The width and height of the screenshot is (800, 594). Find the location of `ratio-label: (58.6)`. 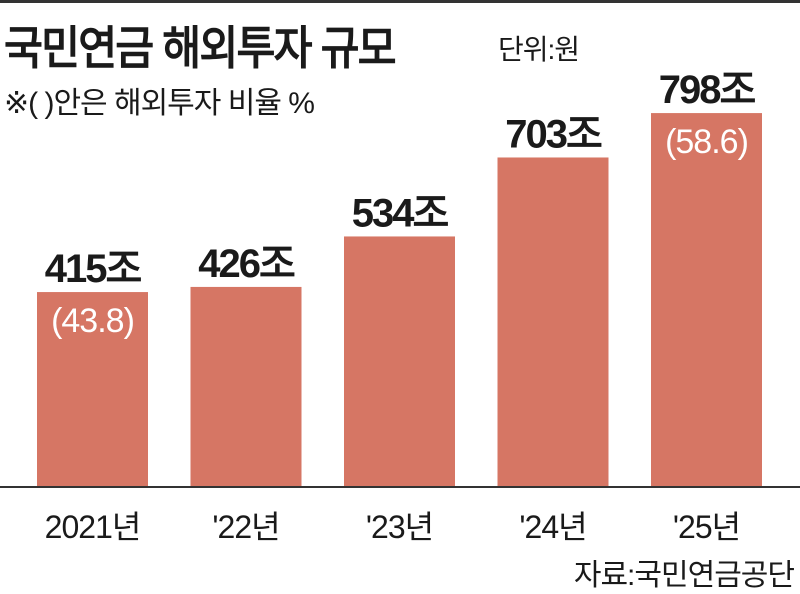

ratio-label: (58.6) is located at coordinates (706, 142).